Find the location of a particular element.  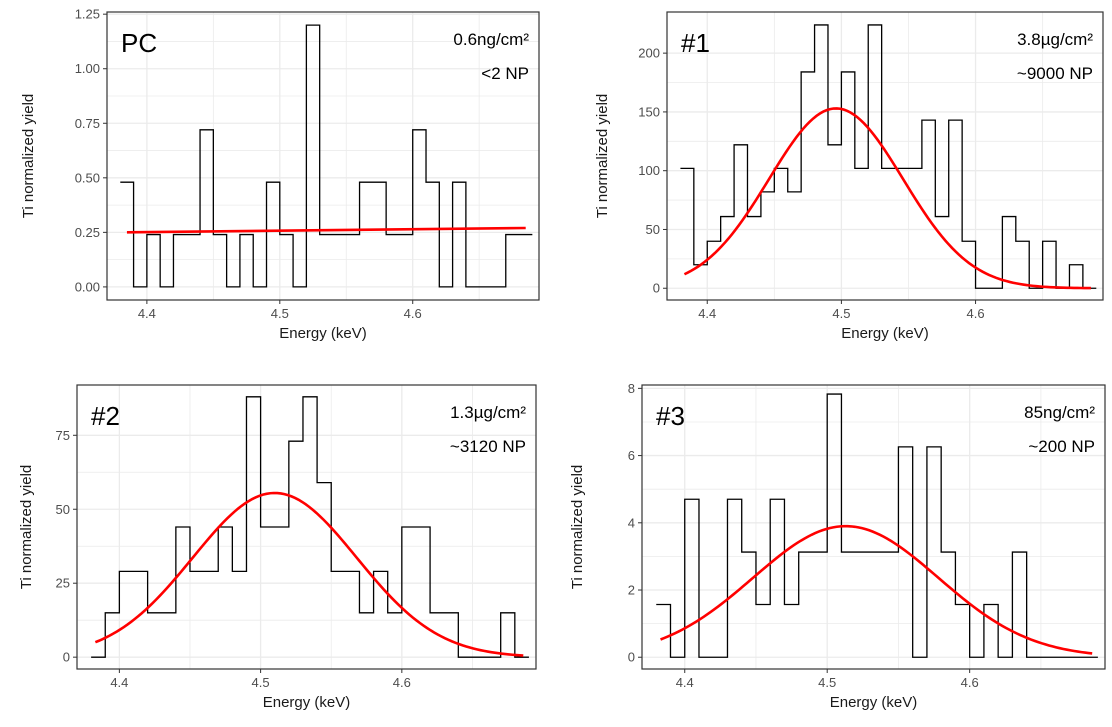

y-tick-label: 150 is located at coordinates (649, 111).